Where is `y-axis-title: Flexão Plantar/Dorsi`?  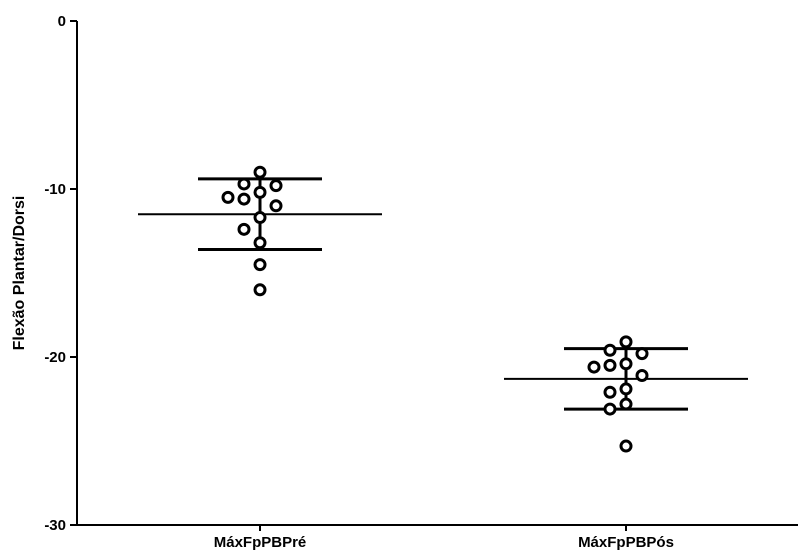
y-axis-title: Flexão Plantar/Dorsi is located at coordinates (19, 273).